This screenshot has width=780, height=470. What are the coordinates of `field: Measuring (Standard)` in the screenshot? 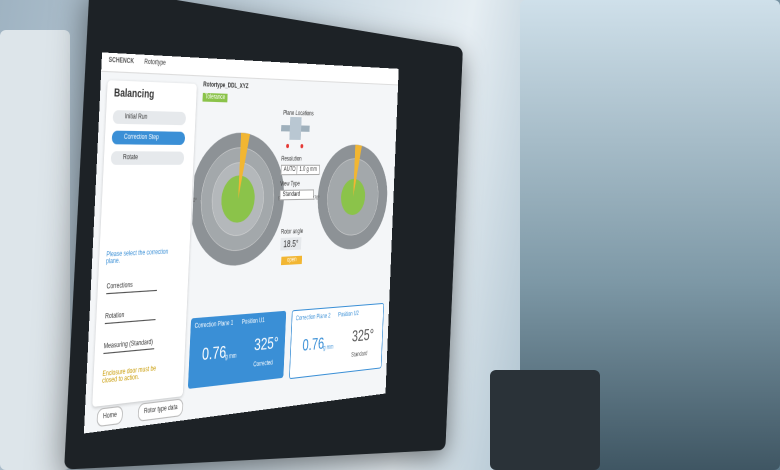 It's located at (129, 347).